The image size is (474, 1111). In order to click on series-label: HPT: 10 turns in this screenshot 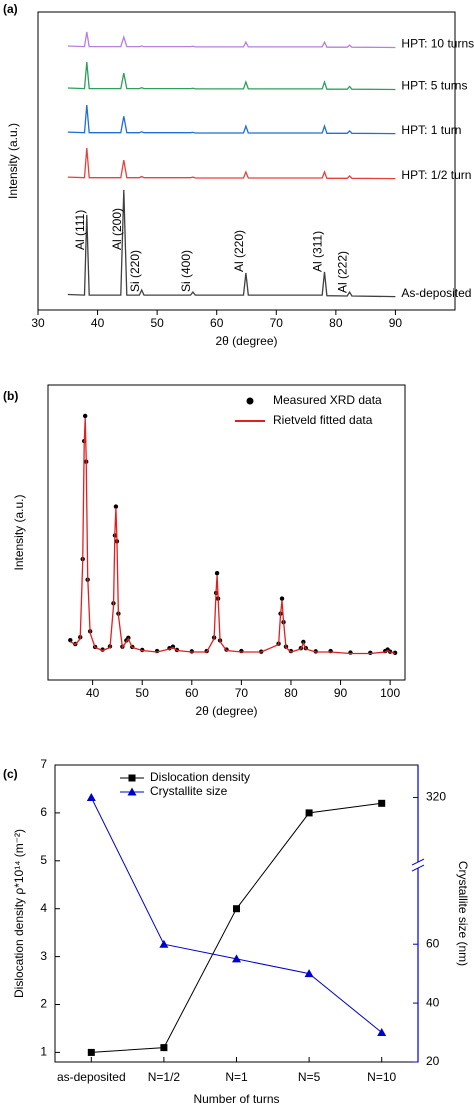, I will do `click(437, 44)`.